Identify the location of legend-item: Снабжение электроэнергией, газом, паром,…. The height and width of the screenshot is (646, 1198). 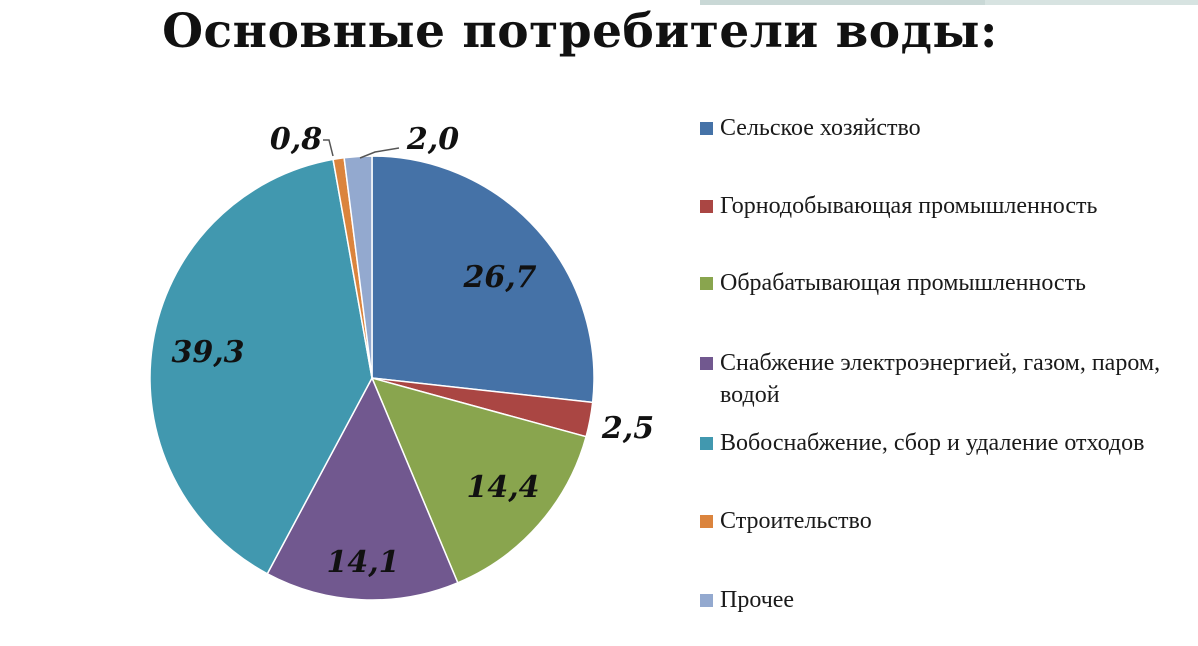
(940, 379).